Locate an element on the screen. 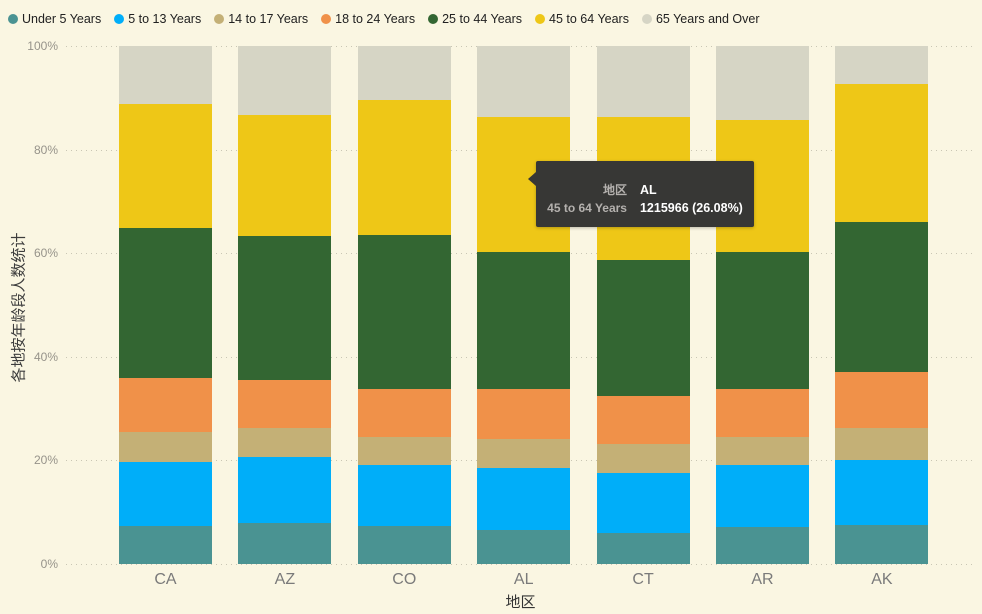  tooltip-label: 地区 is located at coordinates (614, 190).